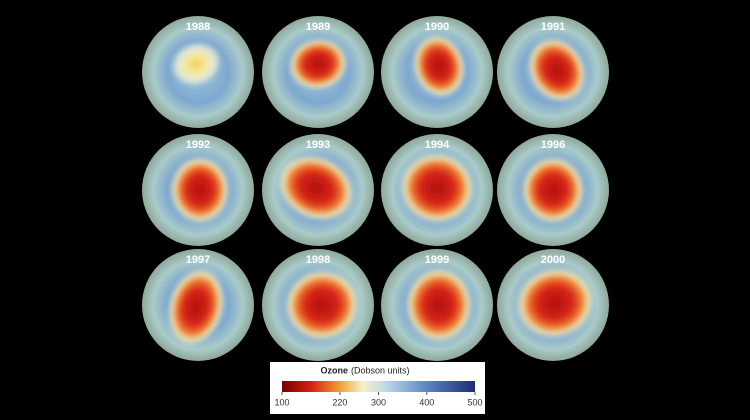 This screenshot has width=750, height=420. I want to click on ozone-panel: 1999, so click(437, 305).